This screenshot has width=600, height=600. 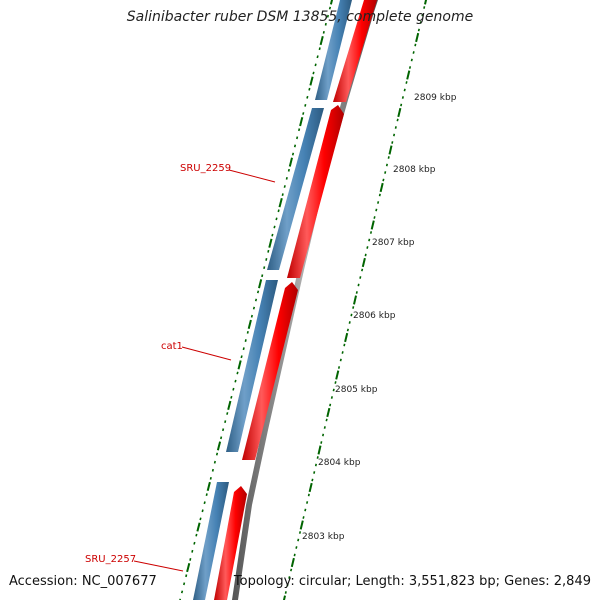 What do you see at coordinates (339, 463) in the screenshot?
I see `scale-label: 2804 kbp` at bounding box center [339, 463].